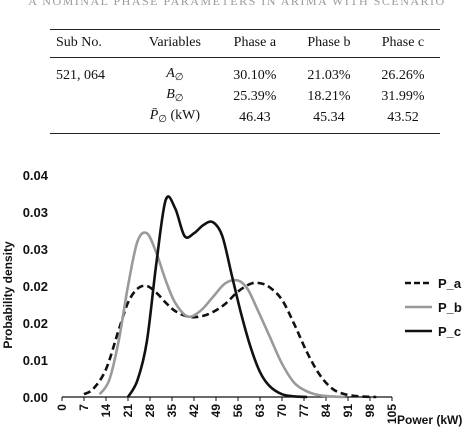 This screenshot has height=432, width=474. Describe the element at coordinates (328, 120) in the screenshot. I see `phase-b-cell: 45.34` at that location.